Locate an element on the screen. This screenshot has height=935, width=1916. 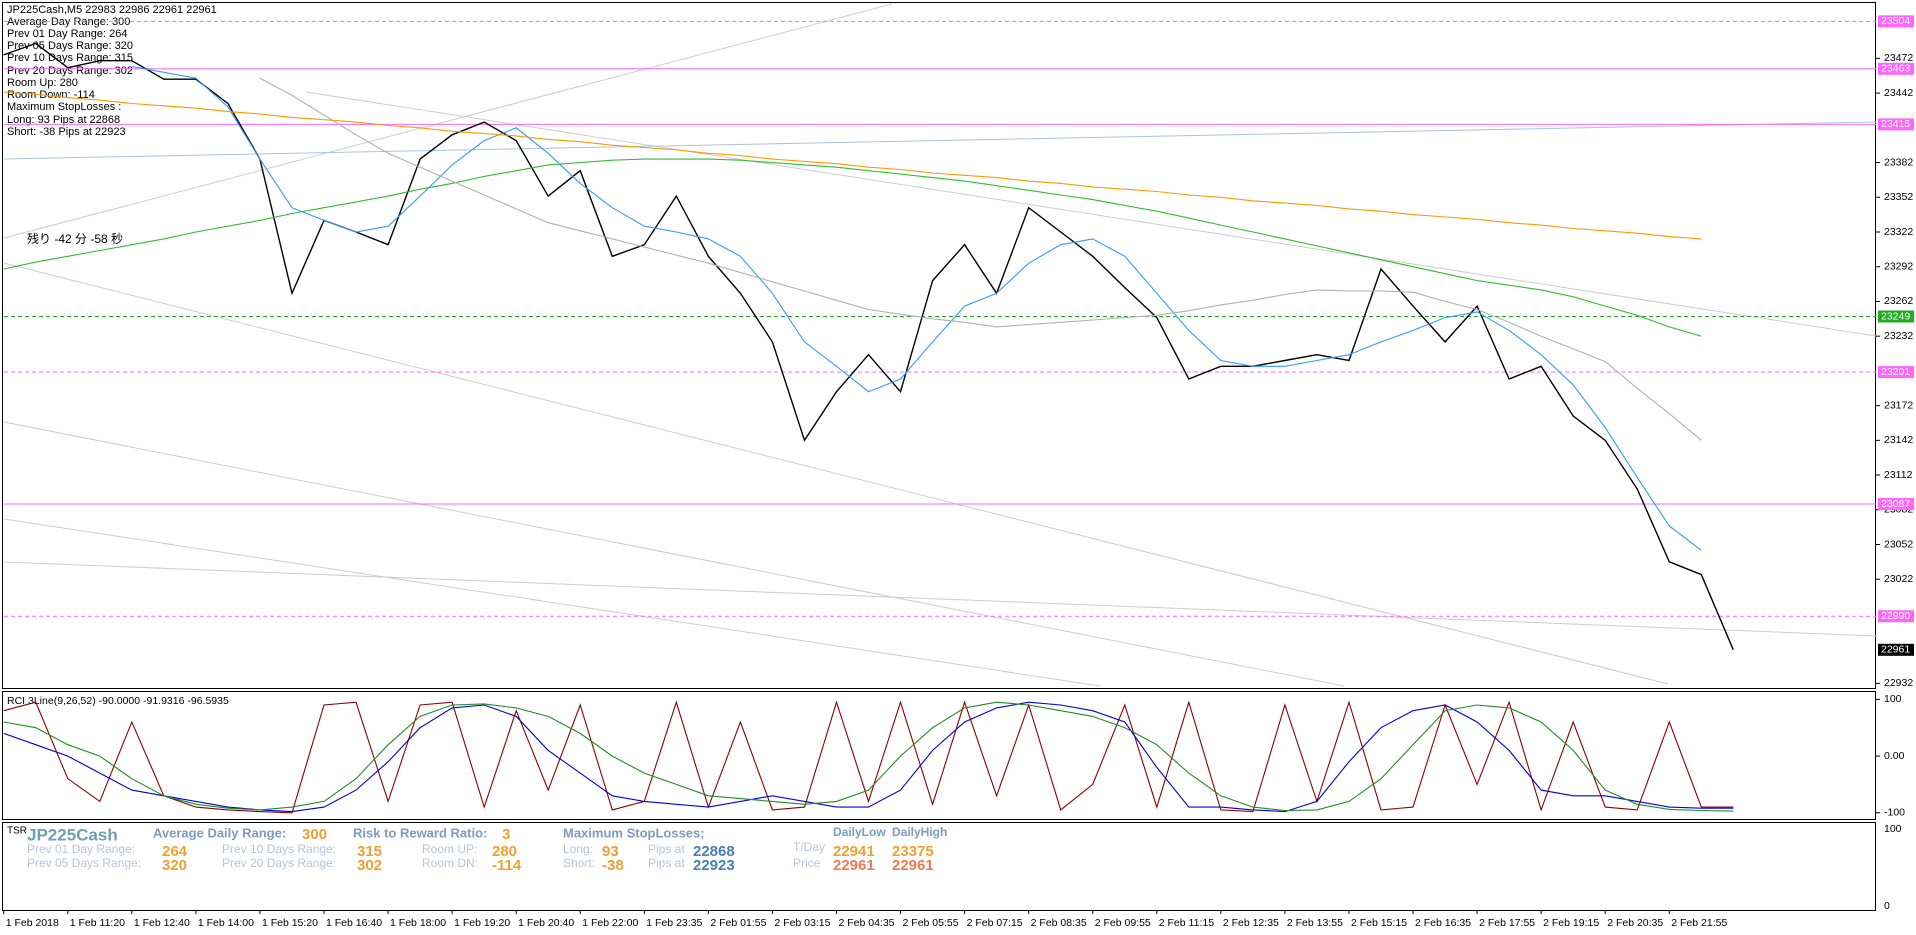
info-line: Prev 20 Days Range: 302 is located at coordinates (70, 71).